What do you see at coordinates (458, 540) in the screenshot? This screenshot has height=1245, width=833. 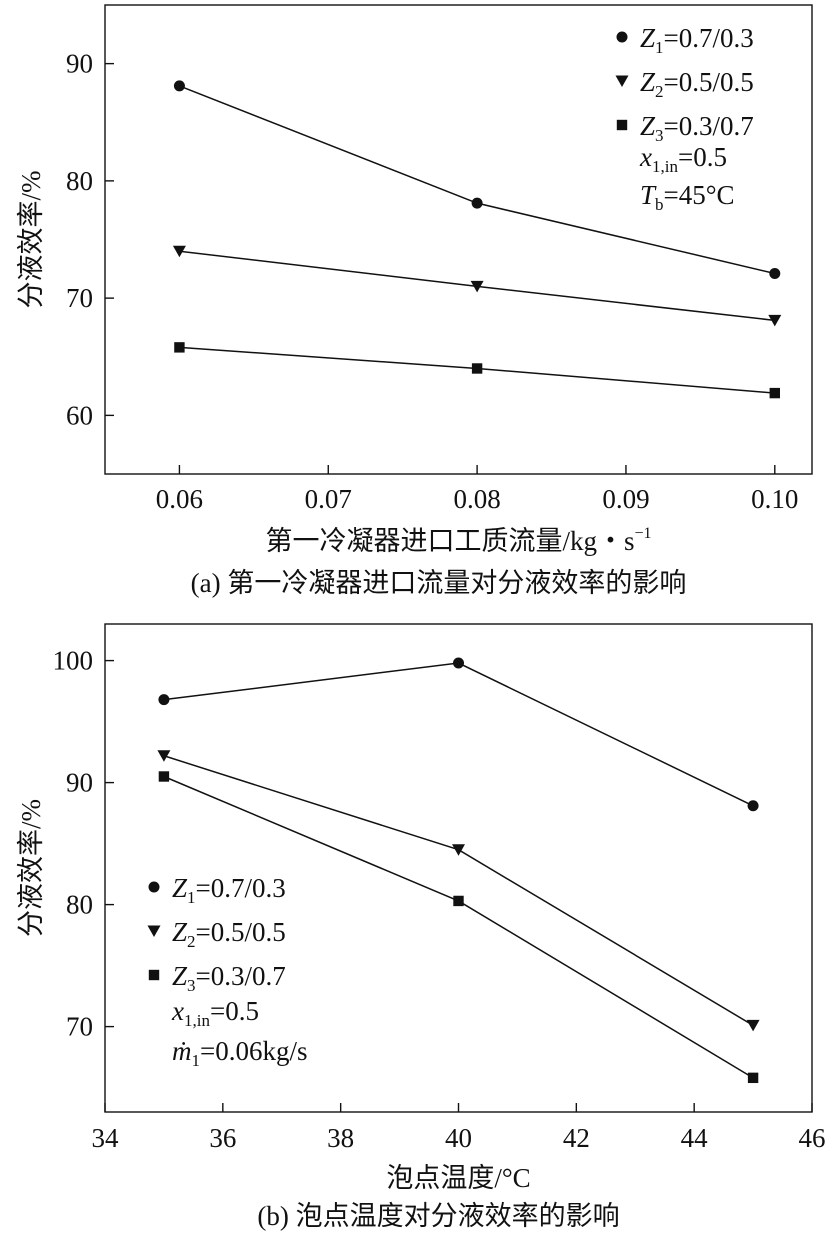 I see `x-axis-title: 第一冷凝器进口工质流量/kg・s−1` at bounding box center [458, 540].